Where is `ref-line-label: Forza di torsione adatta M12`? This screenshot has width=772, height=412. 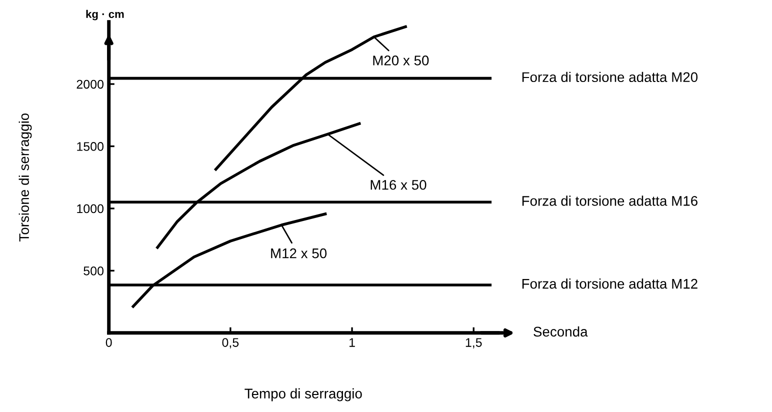
ref-line-label: Forza di torsione adatta M12 is located at coordinates (610, 283).